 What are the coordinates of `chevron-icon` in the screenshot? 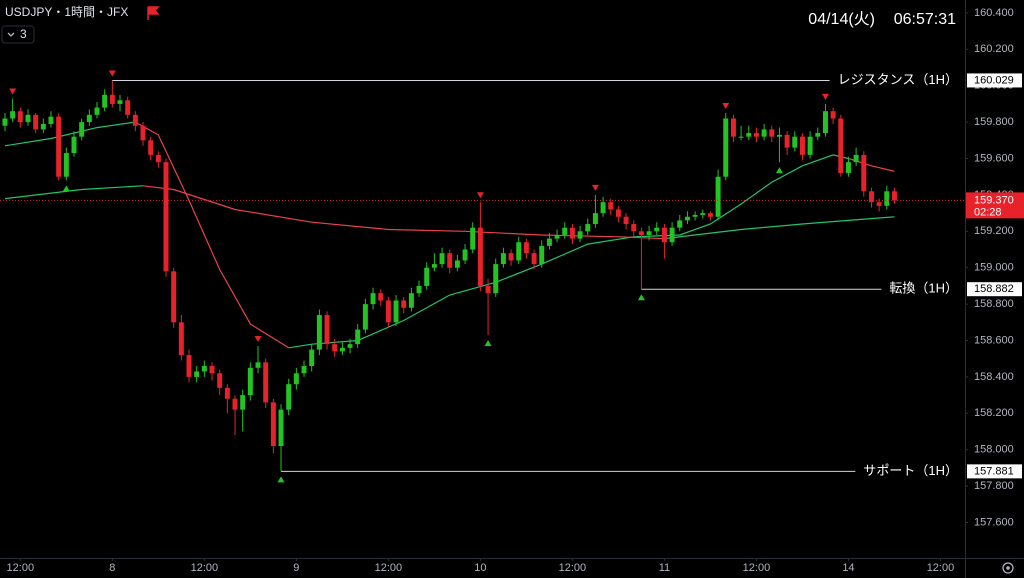 It's located at (11, 34).